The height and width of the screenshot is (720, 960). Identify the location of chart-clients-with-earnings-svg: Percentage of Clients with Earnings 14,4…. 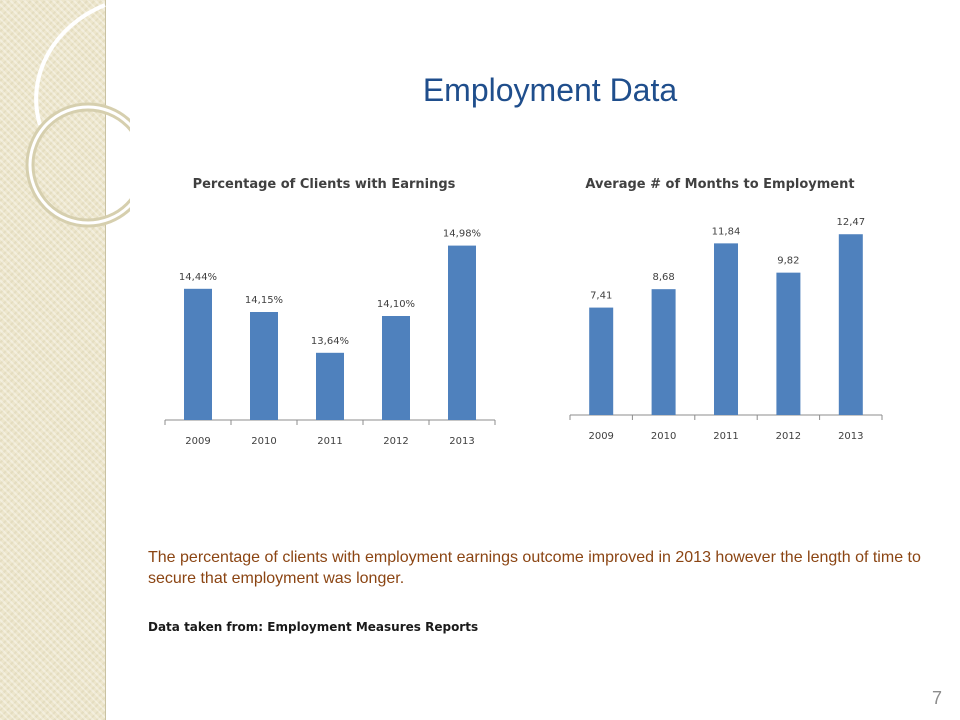
(330, 312).